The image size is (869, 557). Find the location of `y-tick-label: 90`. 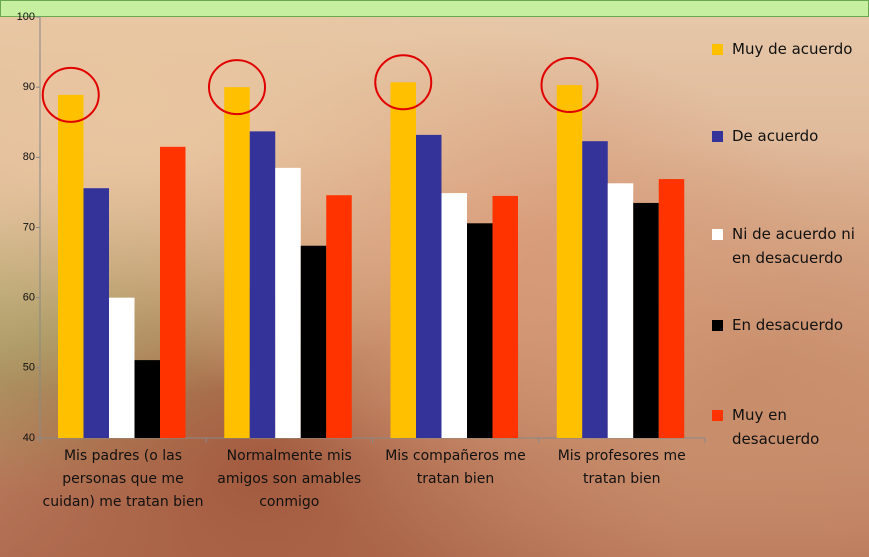

y-tick-label: 90 is located at coordinates (29, 87).